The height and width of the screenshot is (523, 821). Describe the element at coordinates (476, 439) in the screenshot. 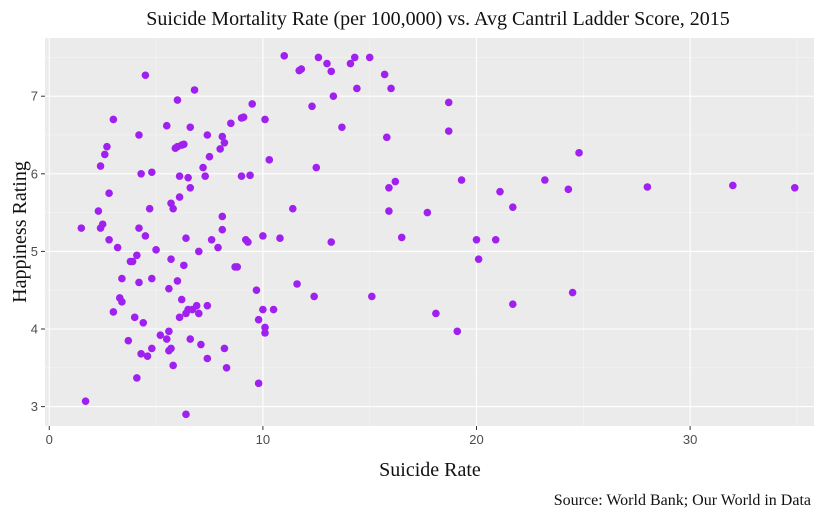

I see `x-tick-label: 20` at that location.